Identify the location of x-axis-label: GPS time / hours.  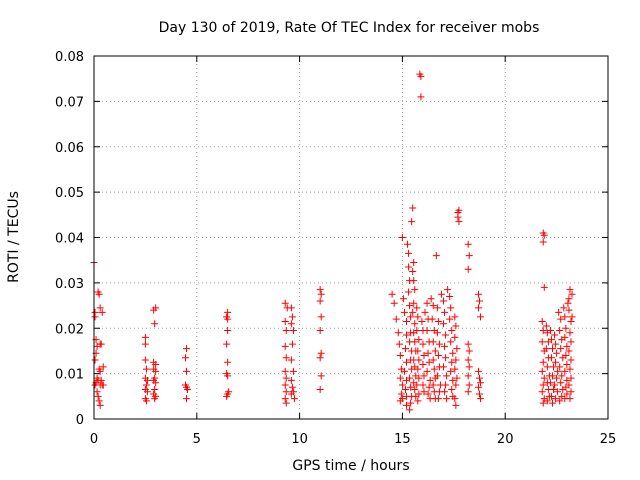
(350, 466).